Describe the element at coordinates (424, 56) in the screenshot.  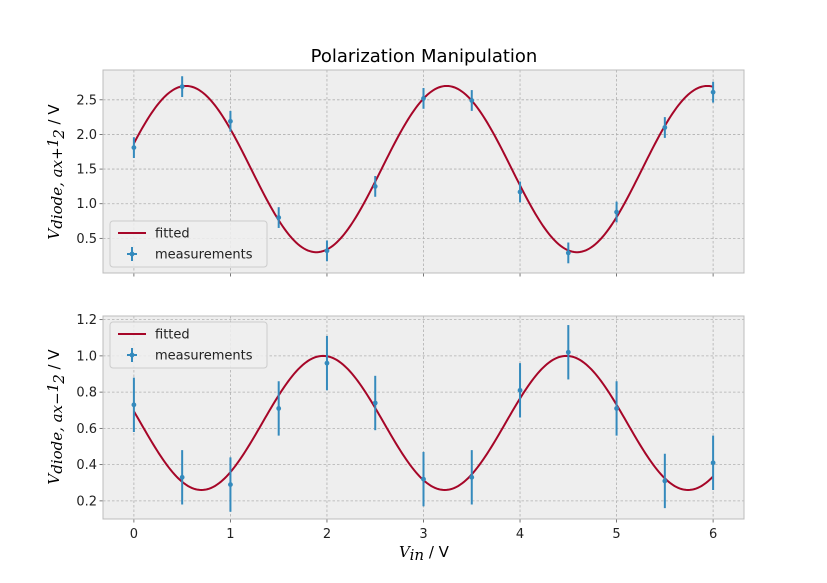
I see `chart-title: Polarization Manipulation` at that location.